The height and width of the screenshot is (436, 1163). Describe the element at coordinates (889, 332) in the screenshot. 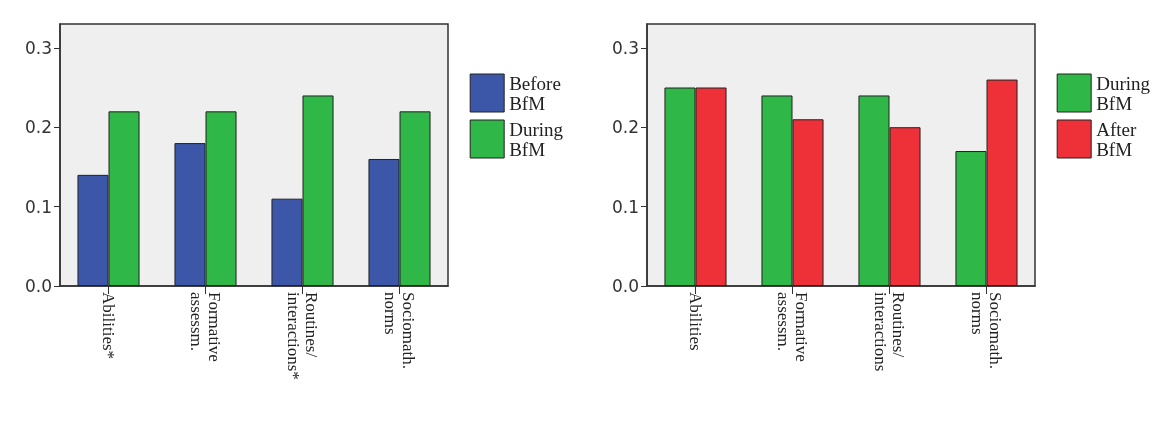

I see `x-tick-label: Routines/ interactions` at that location.